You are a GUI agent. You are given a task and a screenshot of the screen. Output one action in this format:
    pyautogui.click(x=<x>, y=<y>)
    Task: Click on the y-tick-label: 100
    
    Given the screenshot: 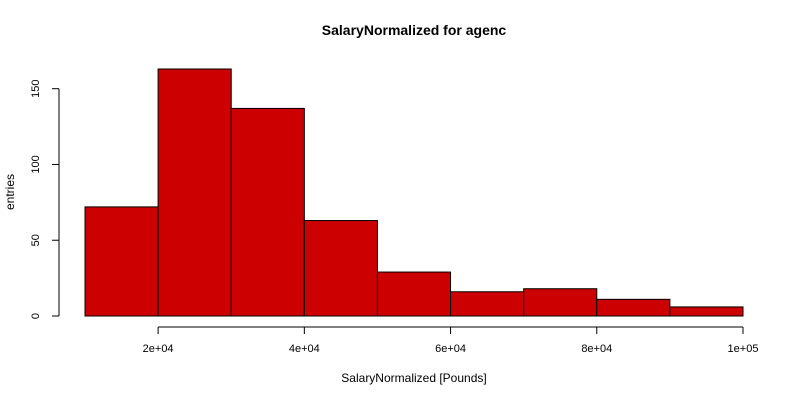 What is the action you would take?
    pyautogui.click(x=36, y=164)
    